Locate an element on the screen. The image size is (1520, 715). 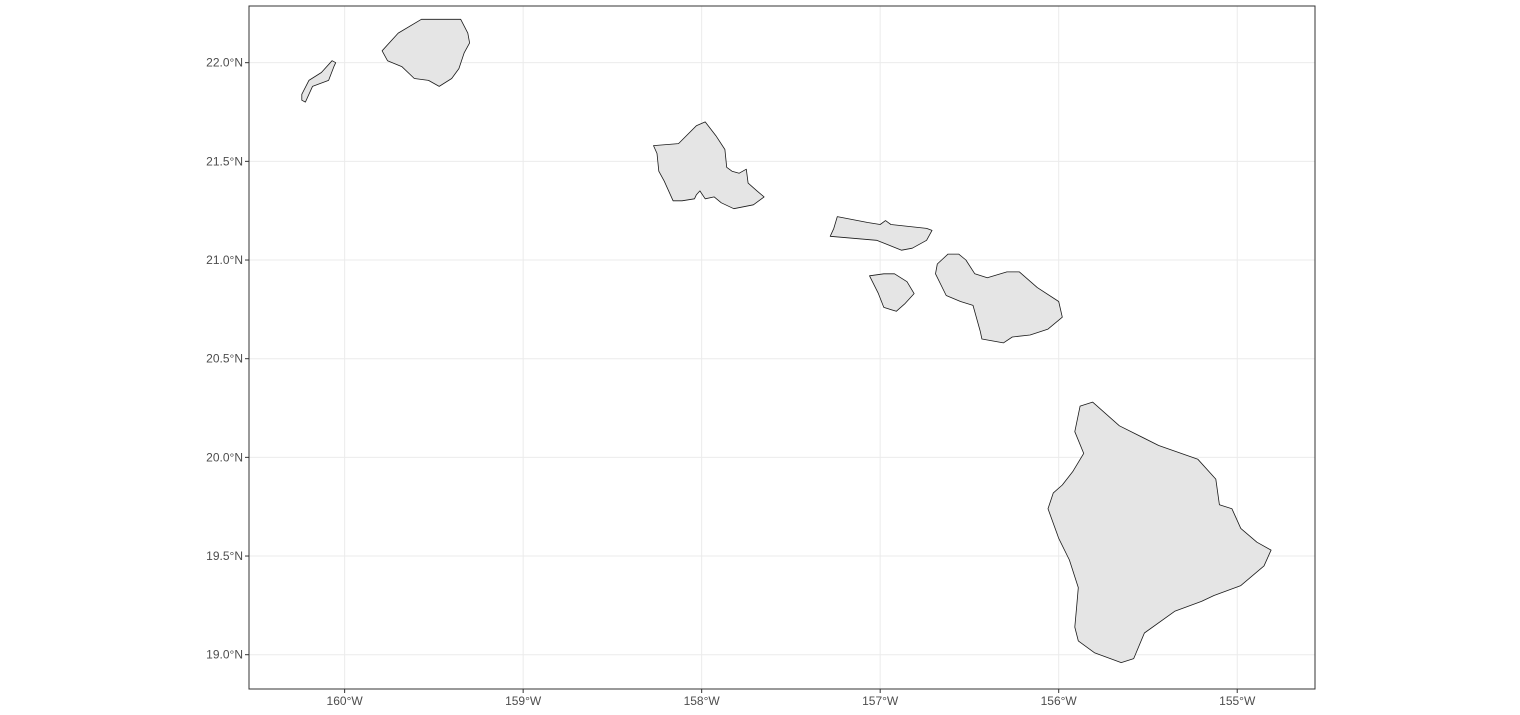
x-tick-label: 160°W is located at coordinates (345, 701).